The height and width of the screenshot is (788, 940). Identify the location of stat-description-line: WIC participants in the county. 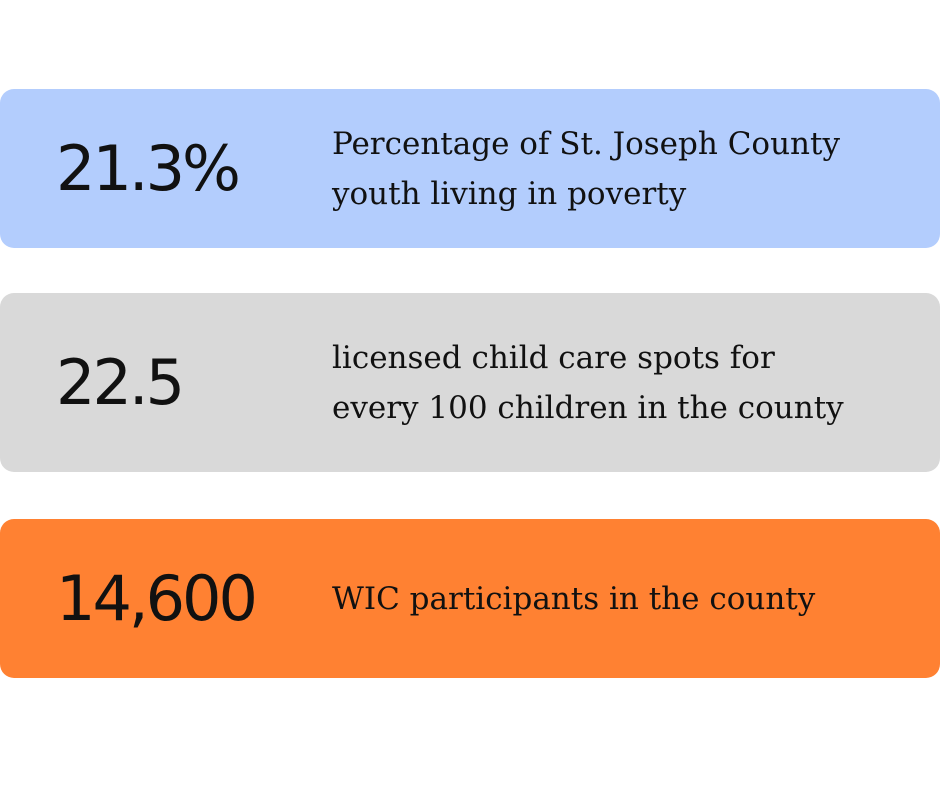
(574, 598).